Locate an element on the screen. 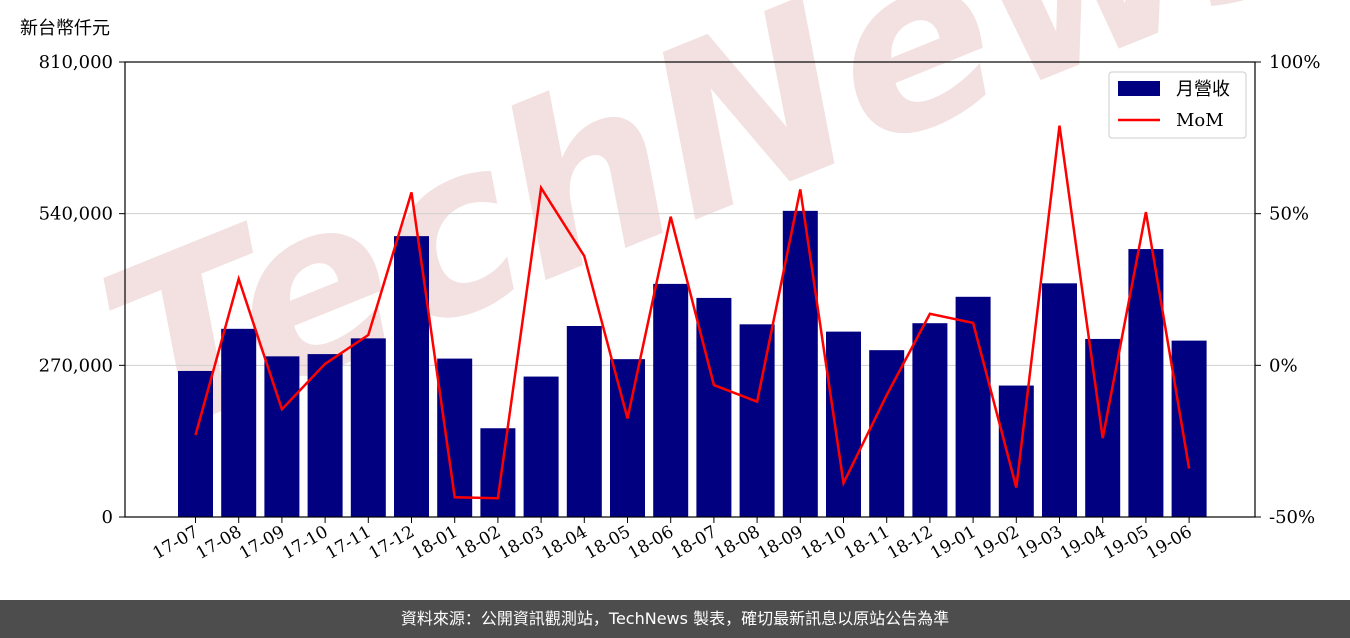 This screenshot has height=638, width=1350. y-right-tick-label: 50% is located at coordinates (1289, 214).